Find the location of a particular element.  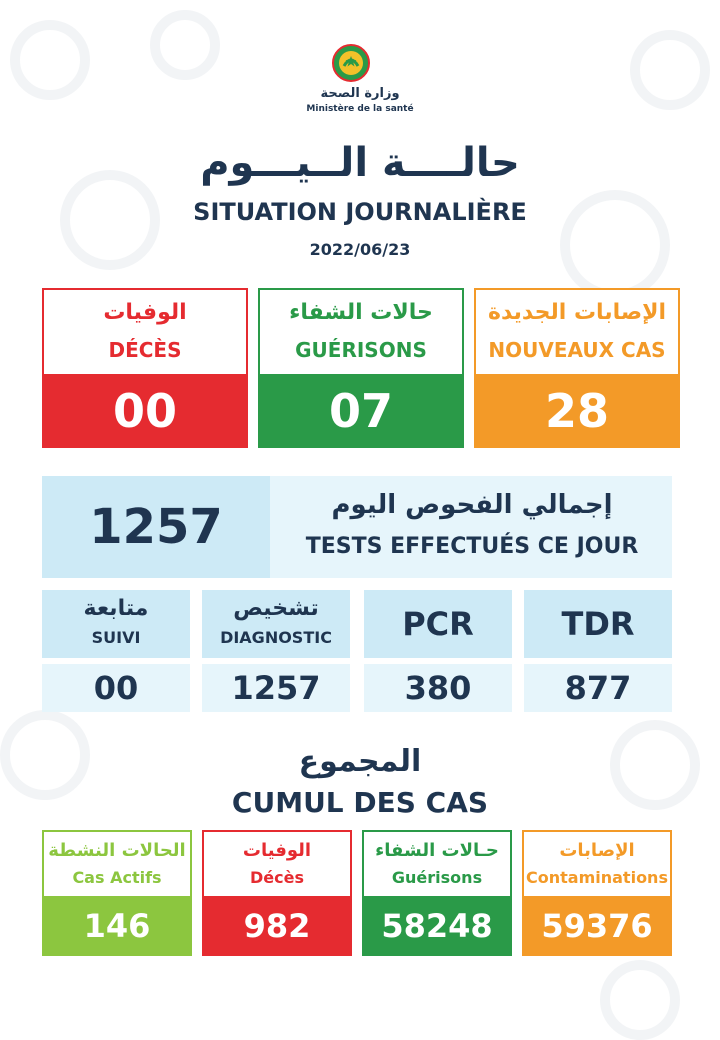

tests-total-bg is located at coordinates (156, 527).